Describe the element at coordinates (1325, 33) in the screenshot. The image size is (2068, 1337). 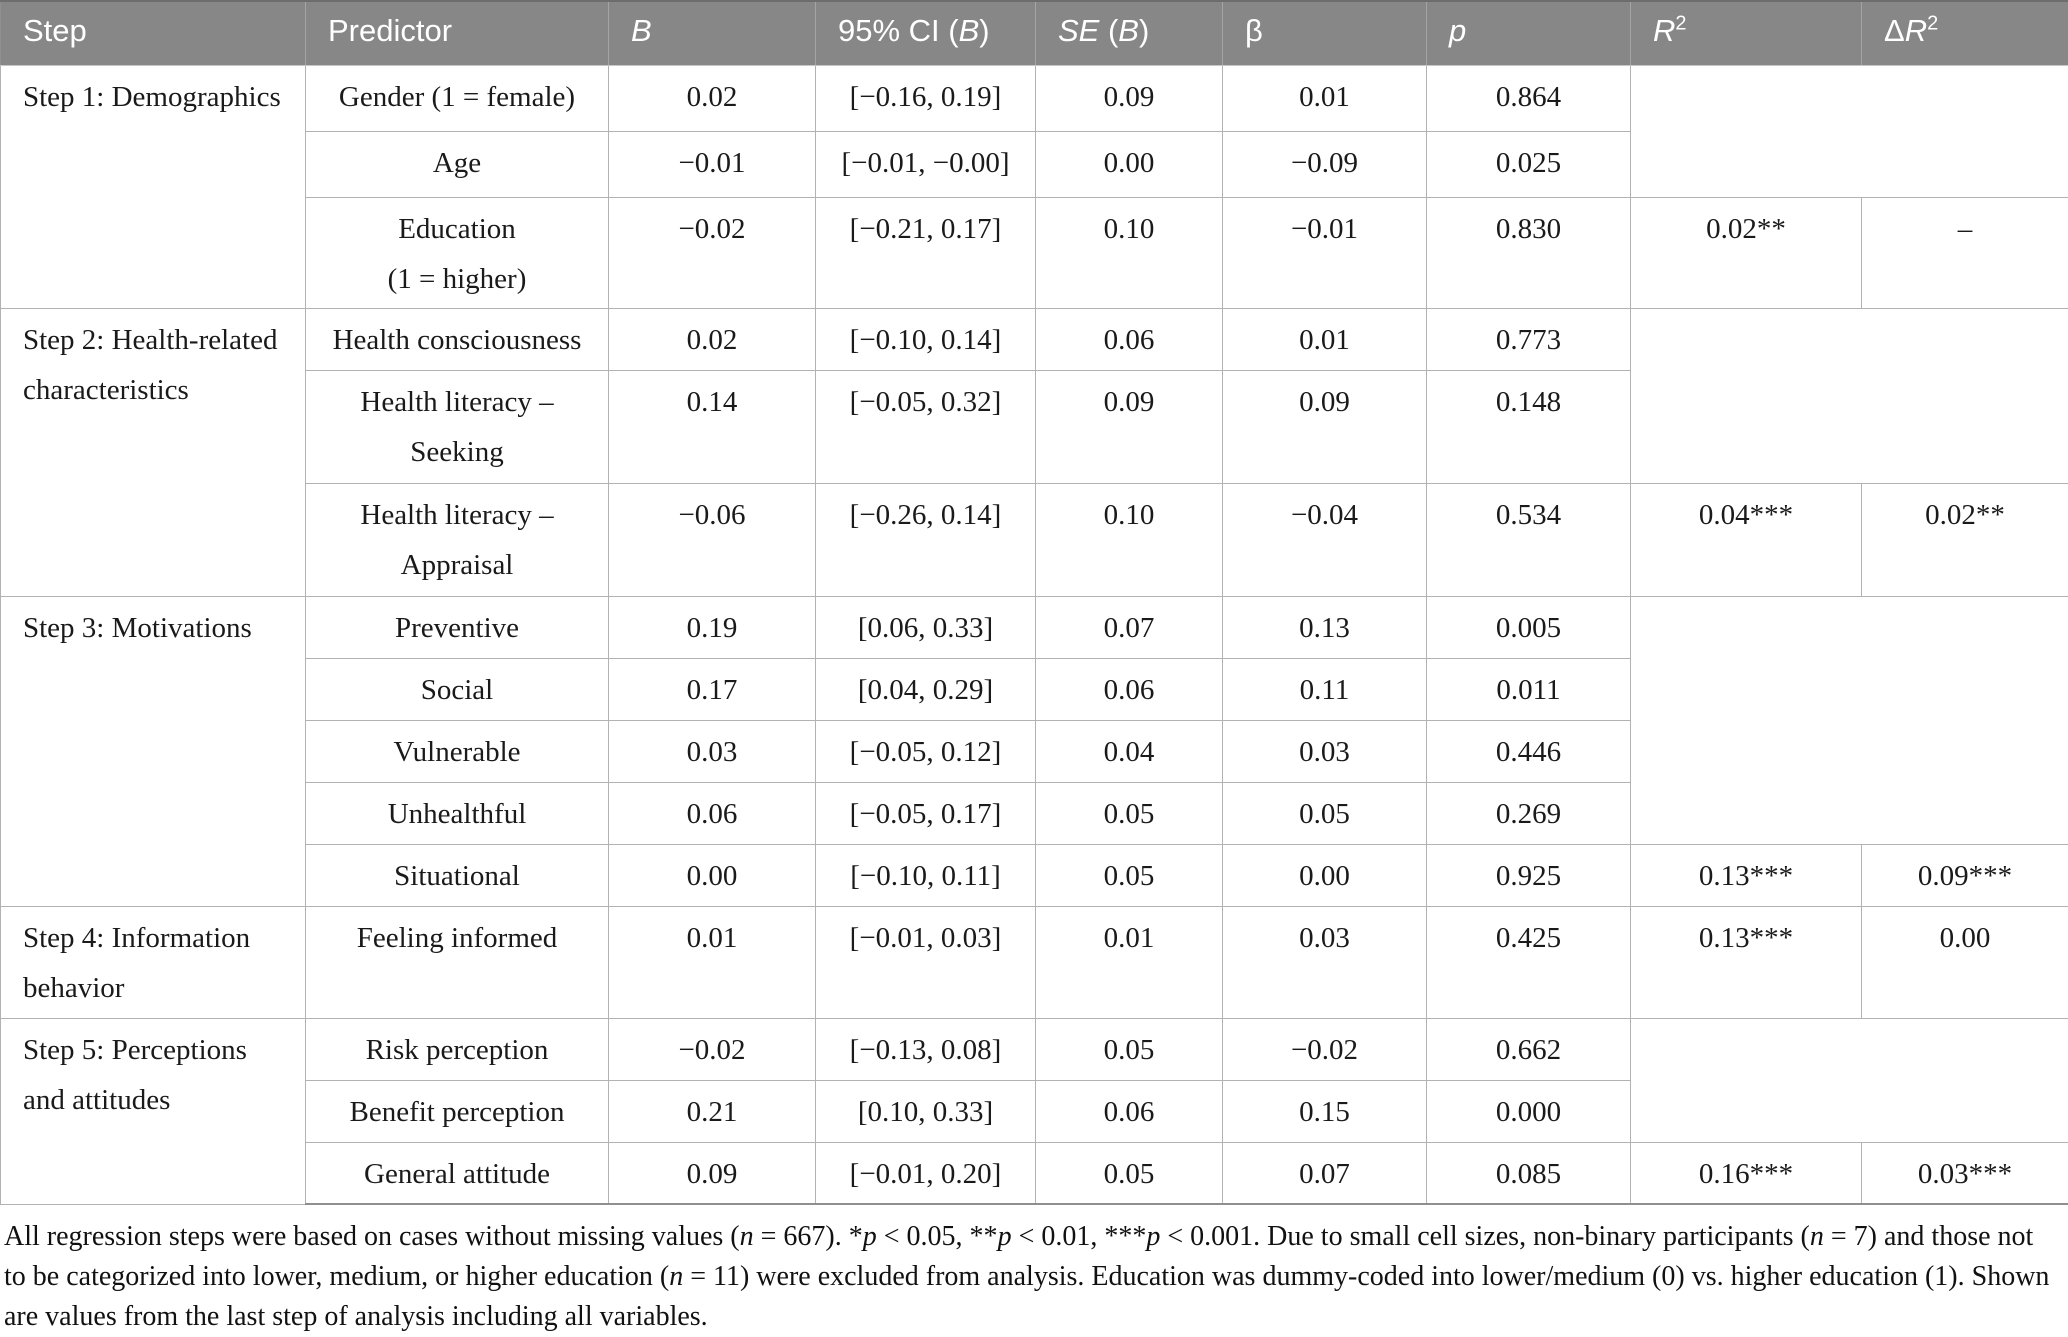
I see `col-header-beta: β` at that location.